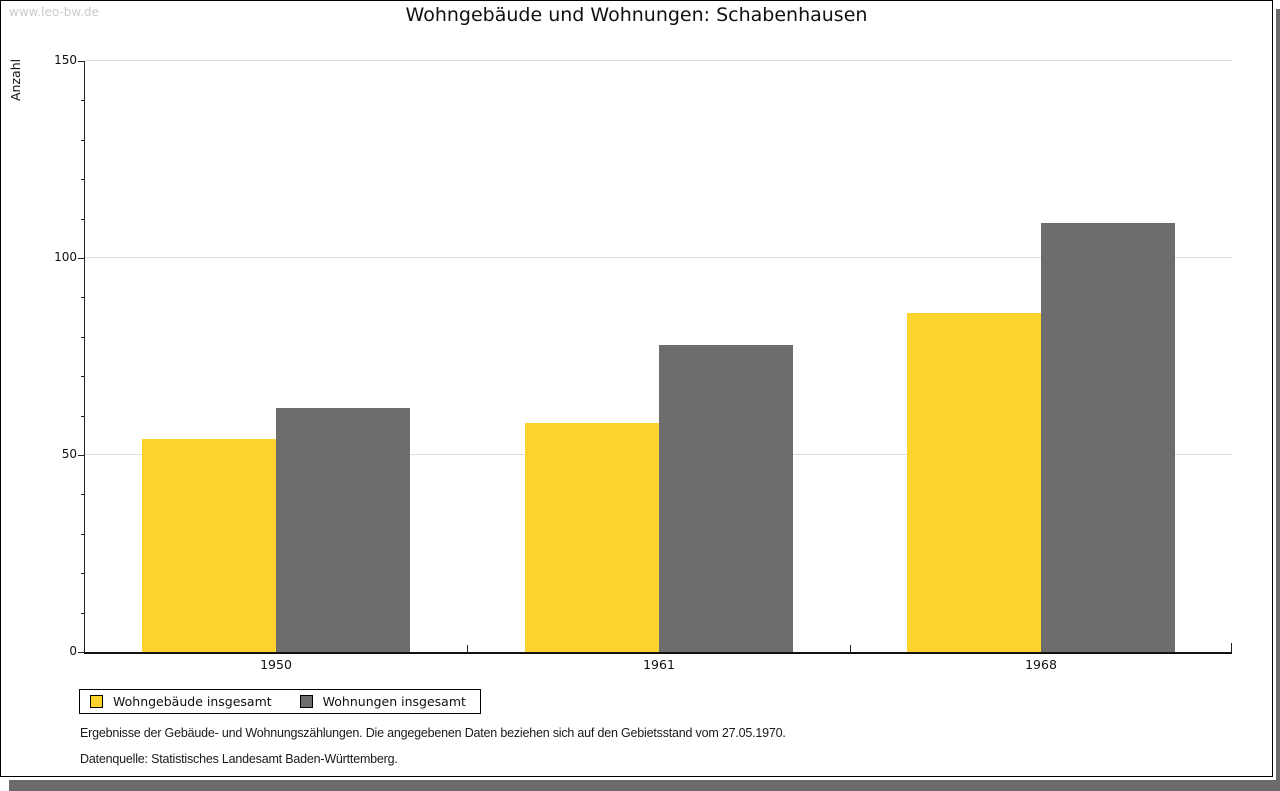 This screenshot has width=1280, height=791. What do you see at coordinates (1041, 664) in the screenshot?
I see `x-tick-label-1968: 1968` at bounding box center [1041, 664].